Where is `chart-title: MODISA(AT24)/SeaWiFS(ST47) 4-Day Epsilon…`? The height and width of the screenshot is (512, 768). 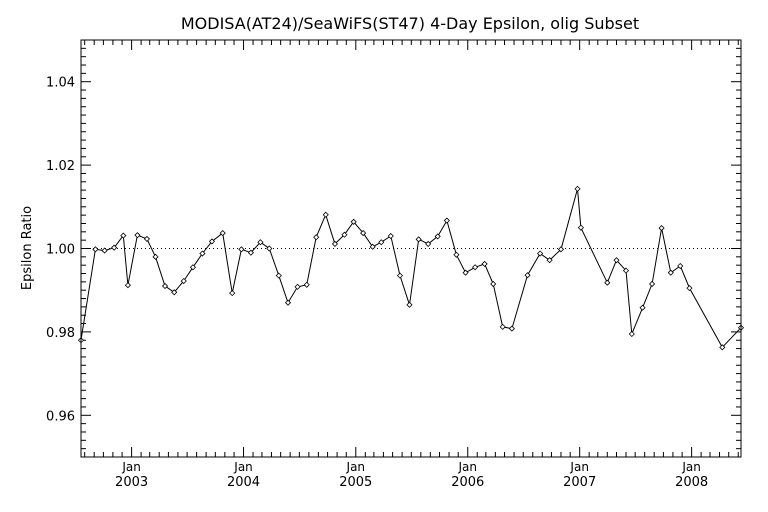
chart-title: MODISA(AT24)/SeaWiFS(ST47) 4-Day Epsilon… is located at coordinates (410, 23).